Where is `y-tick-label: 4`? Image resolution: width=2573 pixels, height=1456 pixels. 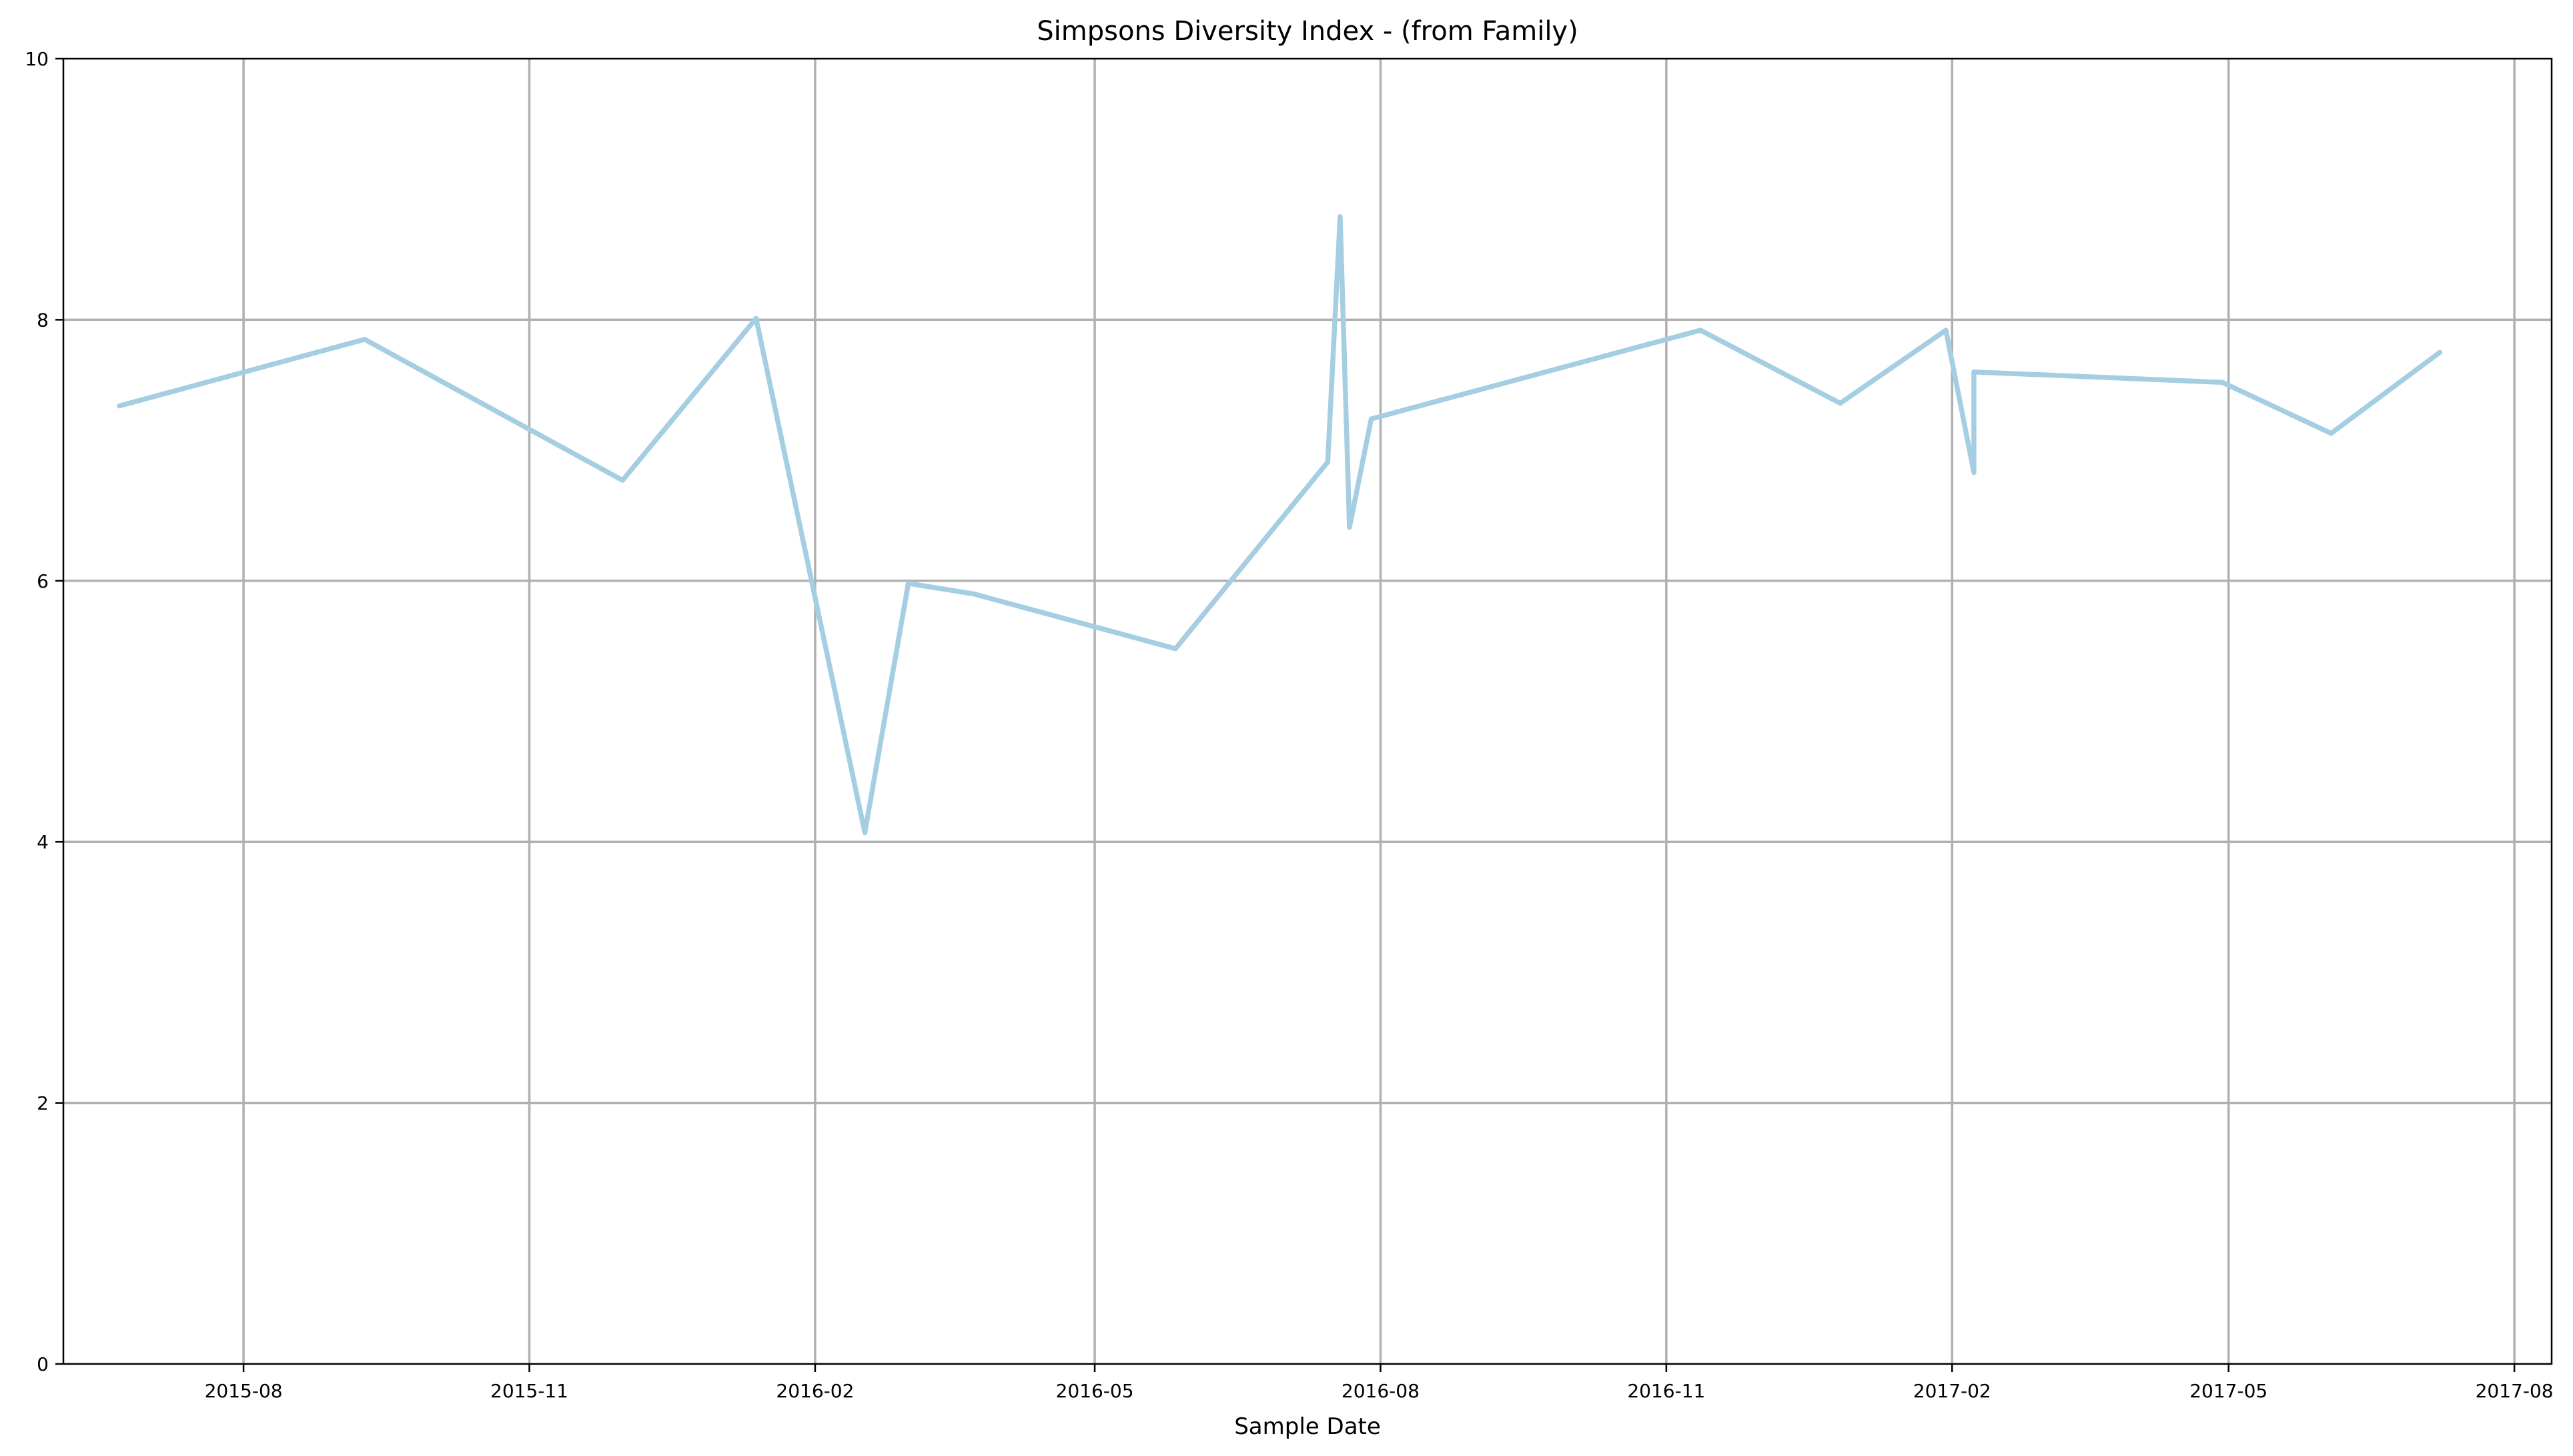 y-tick-label: 4 is located at coordinates (43, 842).